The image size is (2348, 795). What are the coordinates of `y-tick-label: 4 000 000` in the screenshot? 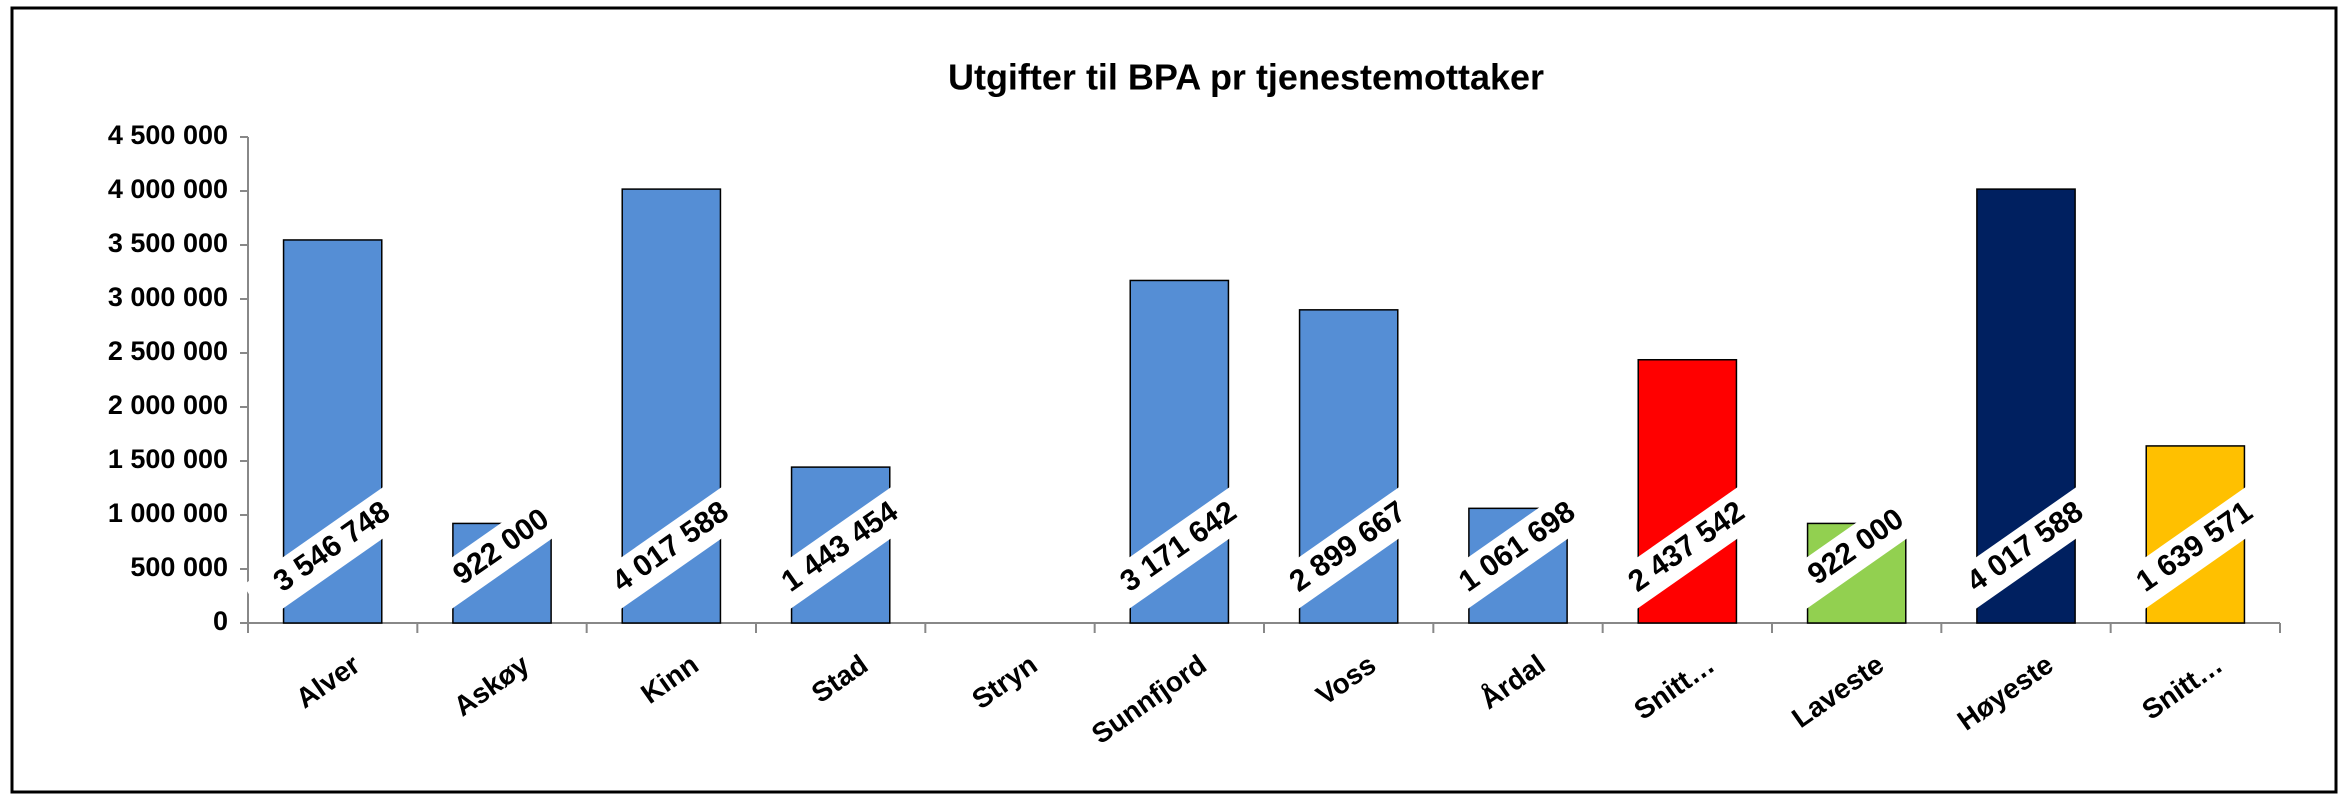 It's located at (168, 189).